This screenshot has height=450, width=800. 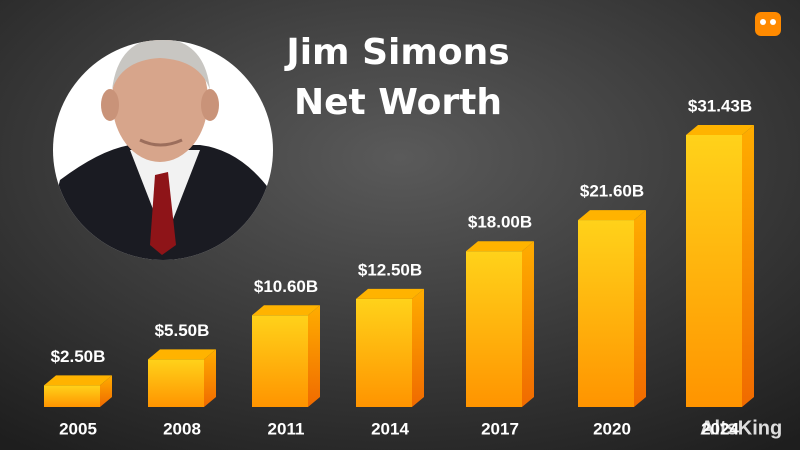 What do you see at coordinates (768, 24) in the screenshot?
I see `logo-icon` at bounding box center [768, 24].